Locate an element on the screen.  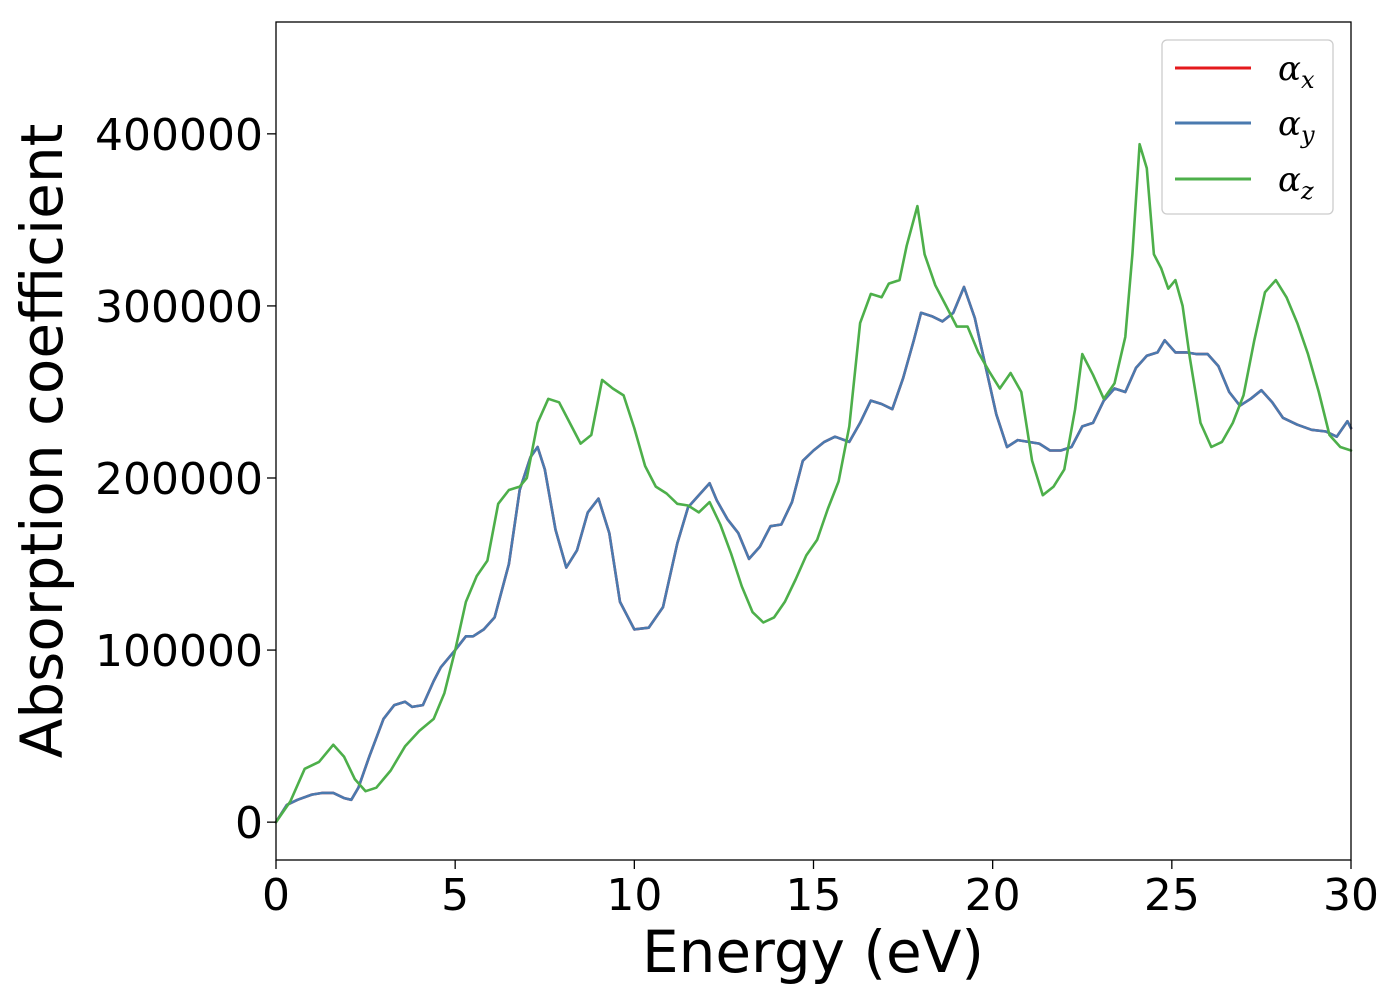
legend-label-alpha-x: αx is located at coordinates (1296, 71).